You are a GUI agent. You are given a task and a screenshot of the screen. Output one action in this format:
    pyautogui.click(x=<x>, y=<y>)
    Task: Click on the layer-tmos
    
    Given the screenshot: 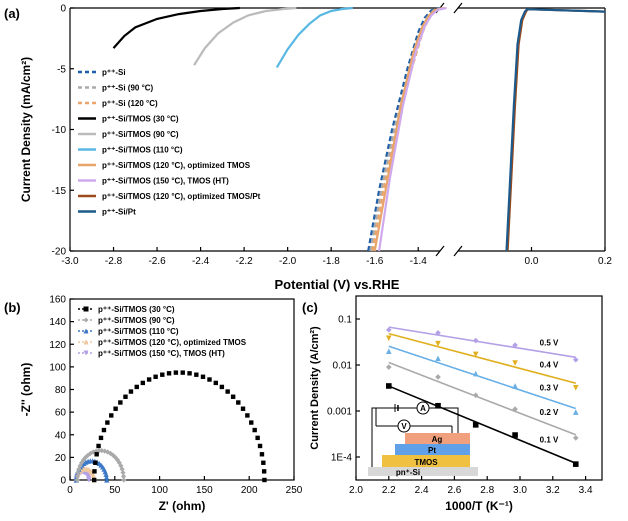 What is the action you would take?
    pyautogui.click(x=426, y=461)
    